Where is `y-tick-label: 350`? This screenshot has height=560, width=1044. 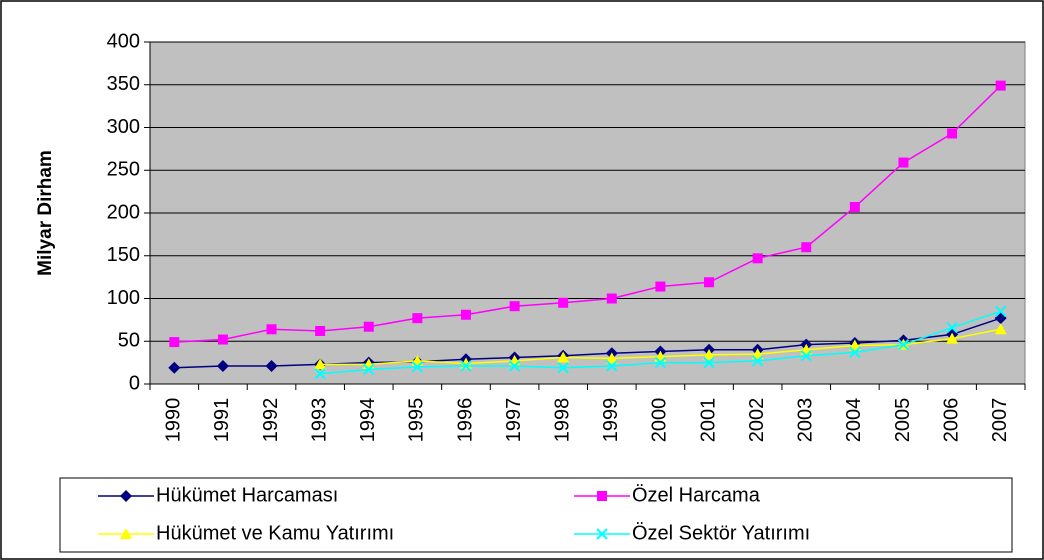 y-tick-label: 350 is located at coordinates (123, 84).